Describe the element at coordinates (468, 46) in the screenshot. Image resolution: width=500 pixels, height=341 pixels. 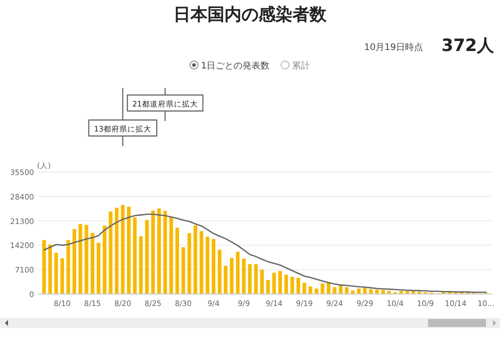
I see `text: 372人` at that location.